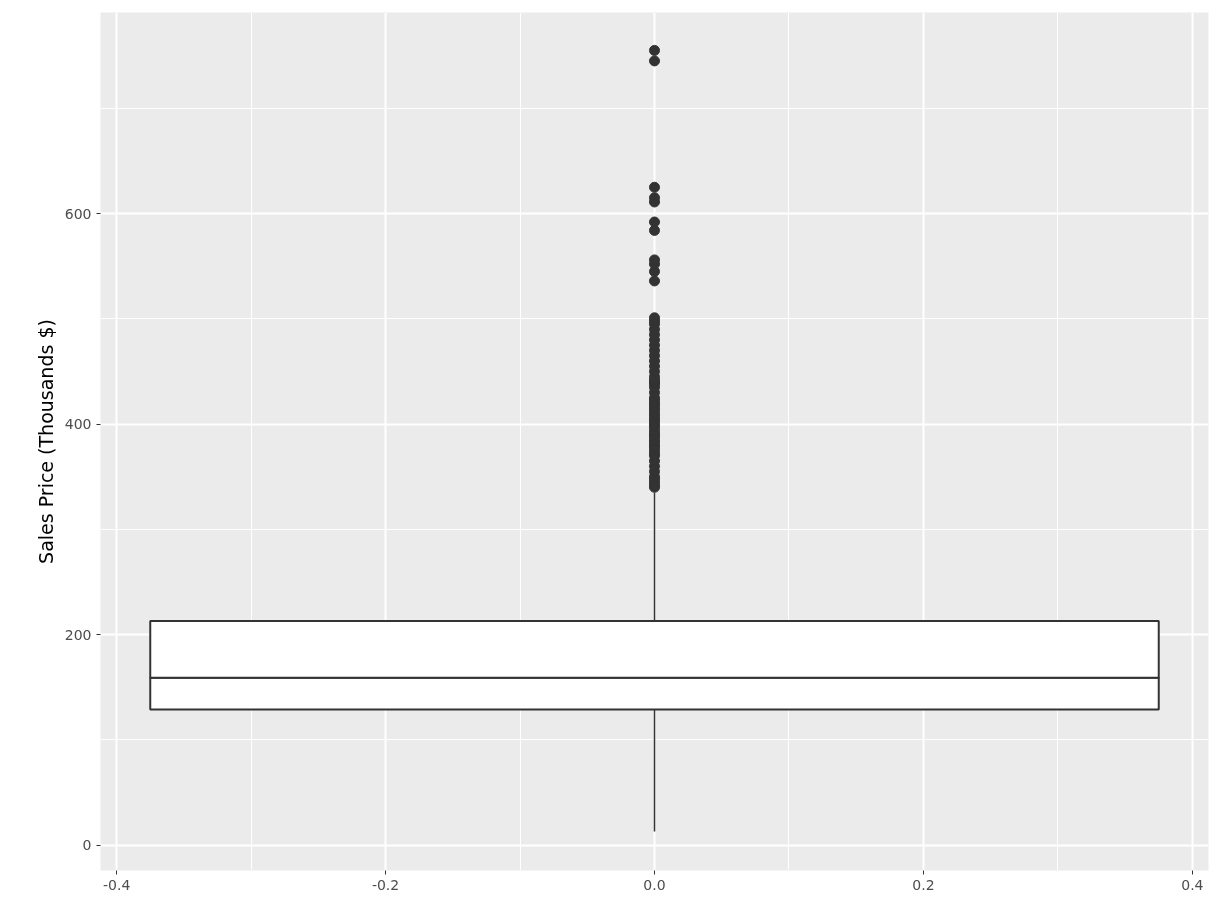 The width and height of the screenshot is (1228, 921). Describe the element at coordinates (923, 884) in the screenshot. I see `text: 0.2` at that location.